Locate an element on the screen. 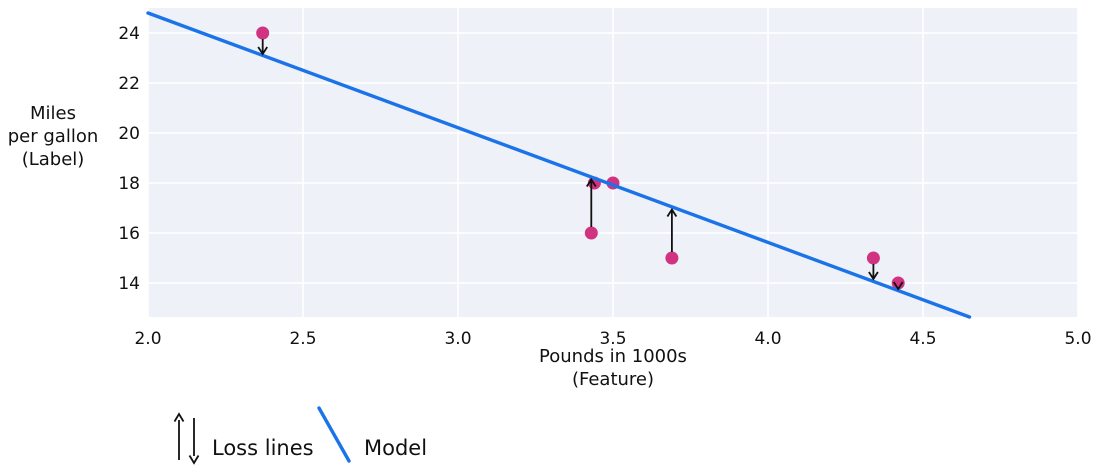 The height and width of the screenshot is (472, 1099). x-axis-tick-labels: 2.0 2.5 3.0 3.5 4.0 4.5 5.0 is located at coordinates (612, 339).